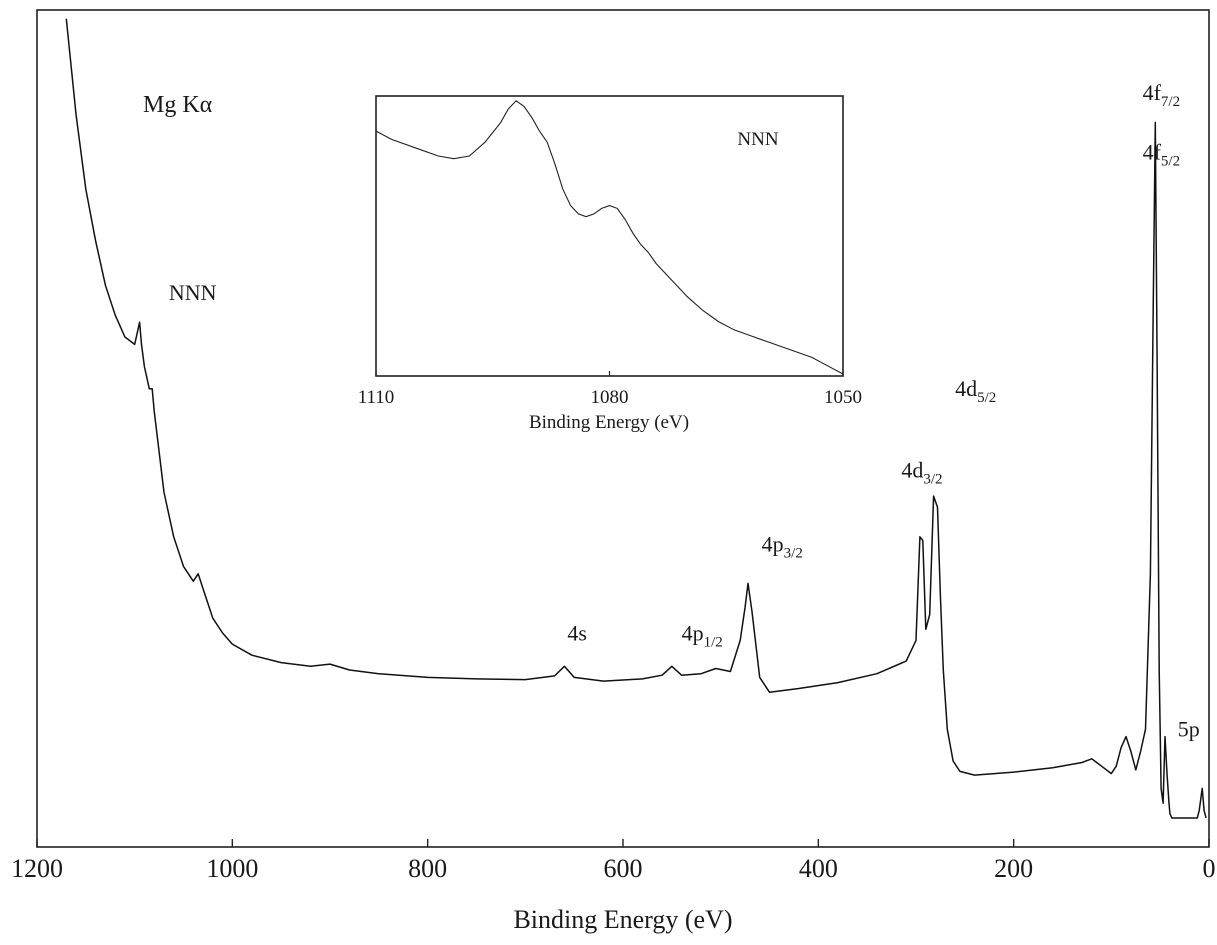 The image size is (1217, 945). What do you see at coordinates (843, 397) in the screenshot?
I see `inset-x-tick-label: 1050` at bounding box center [843, 397].